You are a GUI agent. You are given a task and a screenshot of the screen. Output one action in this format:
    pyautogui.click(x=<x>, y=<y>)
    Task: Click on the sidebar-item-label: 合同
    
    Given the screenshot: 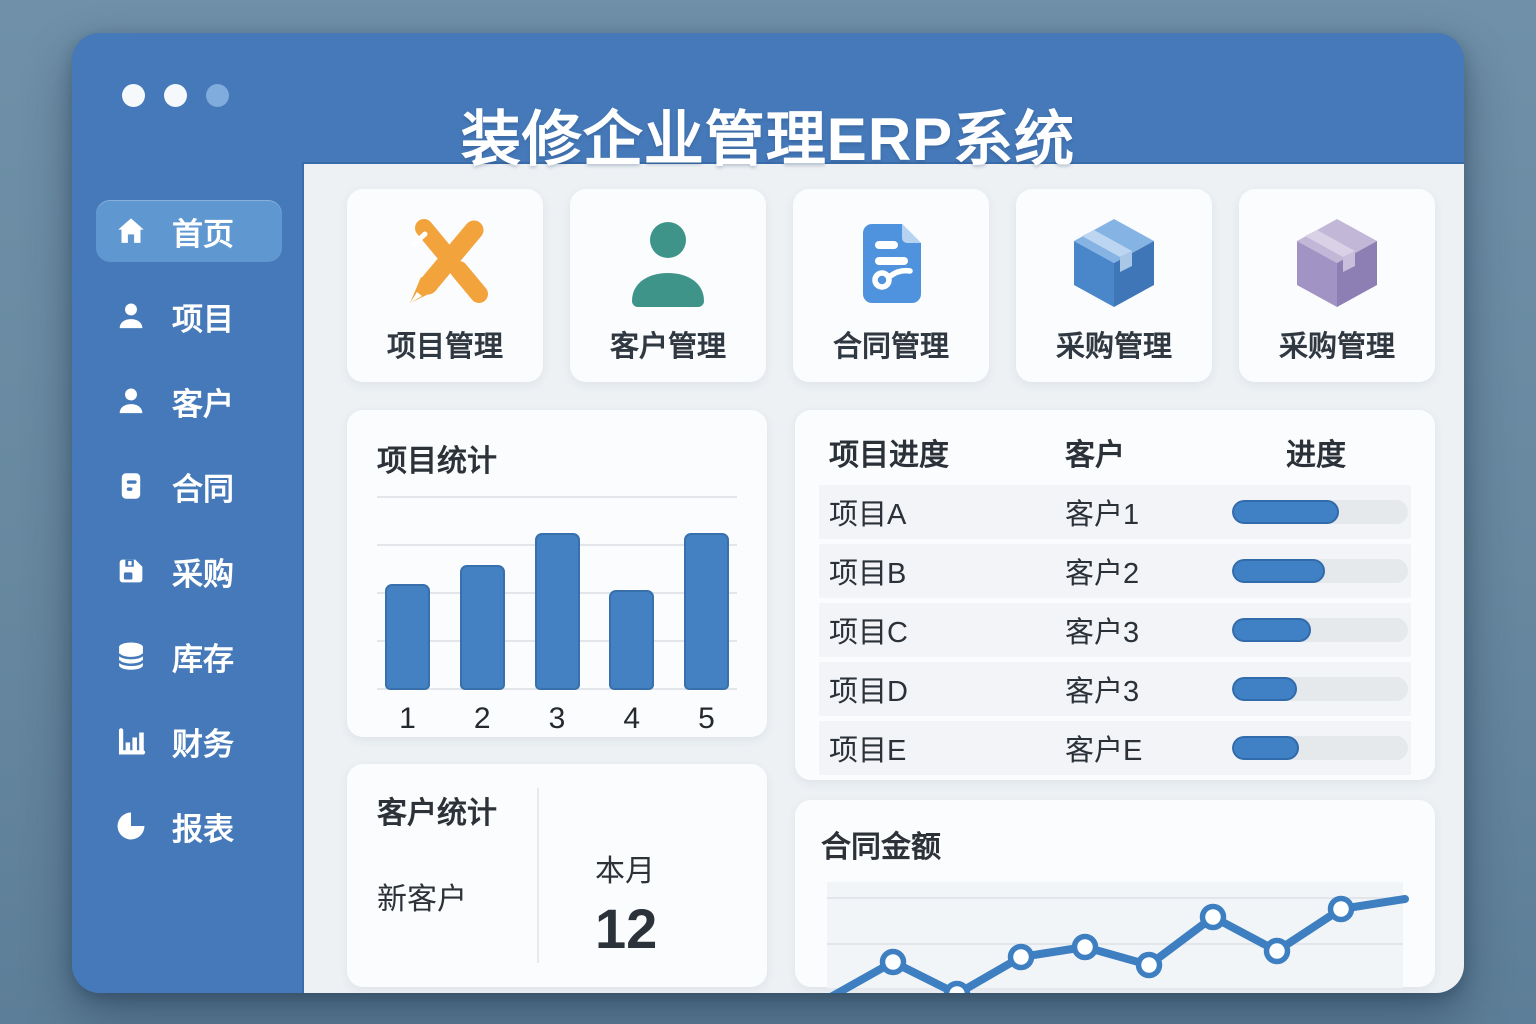 What is the action you would take?
    pyautogui.click(x=203, y=489)
    